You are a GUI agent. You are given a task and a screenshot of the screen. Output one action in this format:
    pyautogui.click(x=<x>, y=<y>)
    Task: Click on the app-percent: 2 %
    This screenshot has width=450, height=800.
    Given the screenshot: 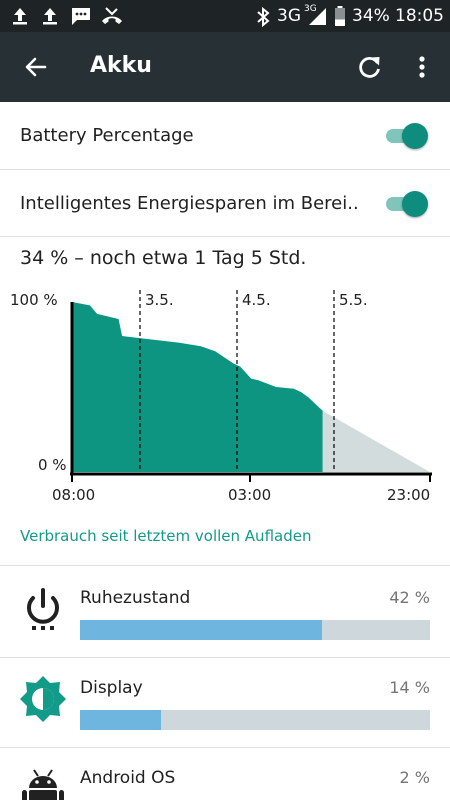 What is the action you would take?
    pyautogui.click(x=414, y=777)
    